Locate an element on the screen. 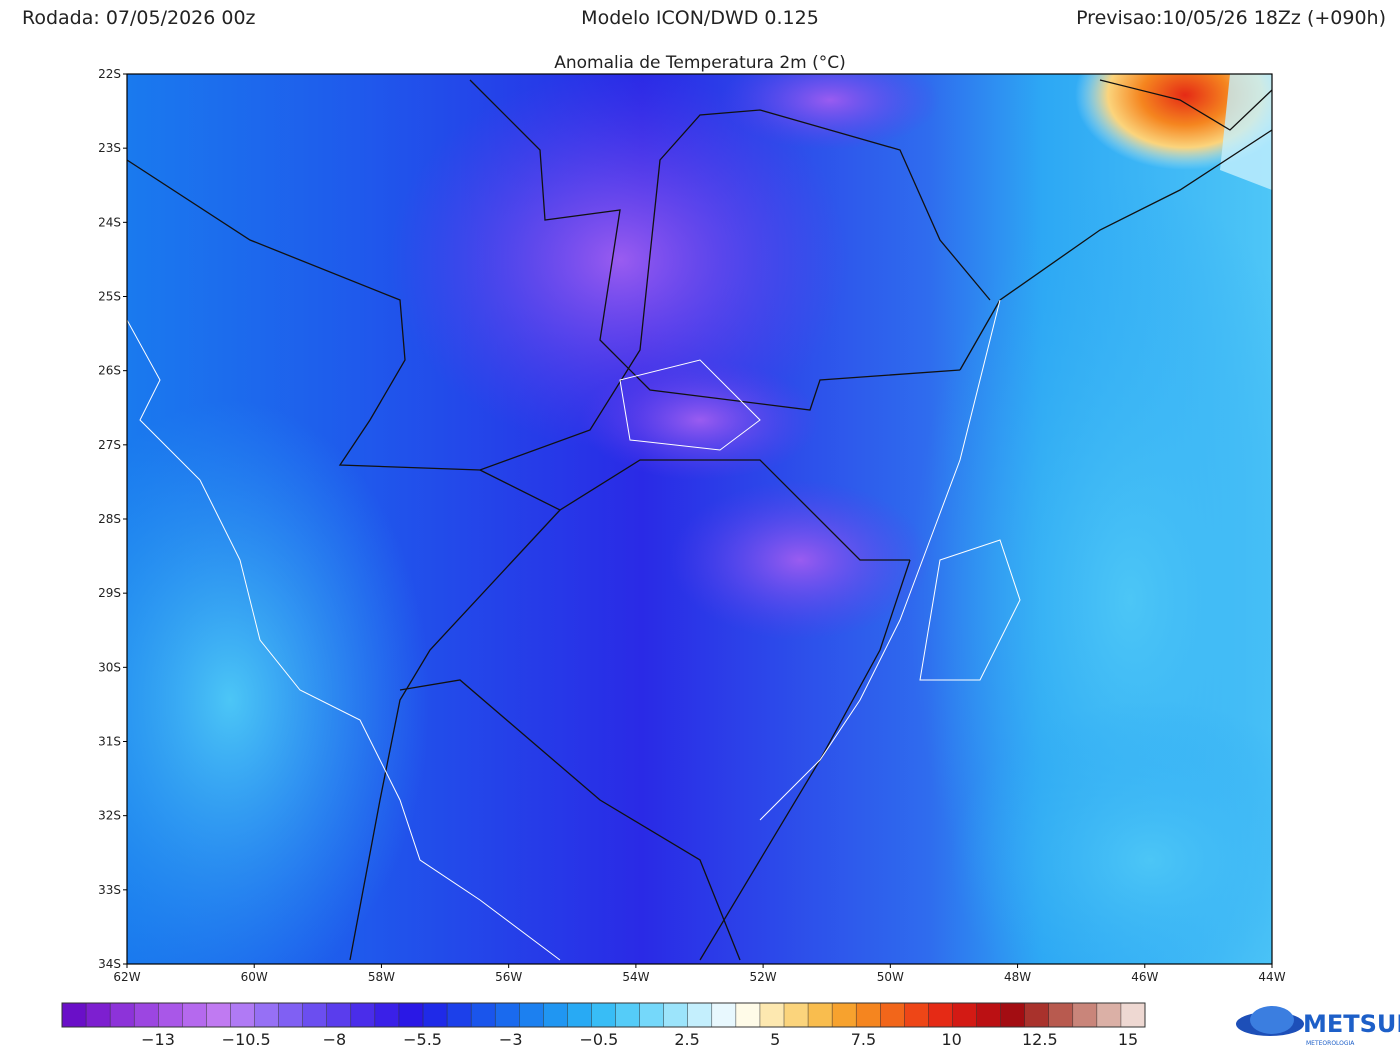 This screenshot has height=1052, width=1400. colorbar-label: 10 is located at coordinates (951, 1039).